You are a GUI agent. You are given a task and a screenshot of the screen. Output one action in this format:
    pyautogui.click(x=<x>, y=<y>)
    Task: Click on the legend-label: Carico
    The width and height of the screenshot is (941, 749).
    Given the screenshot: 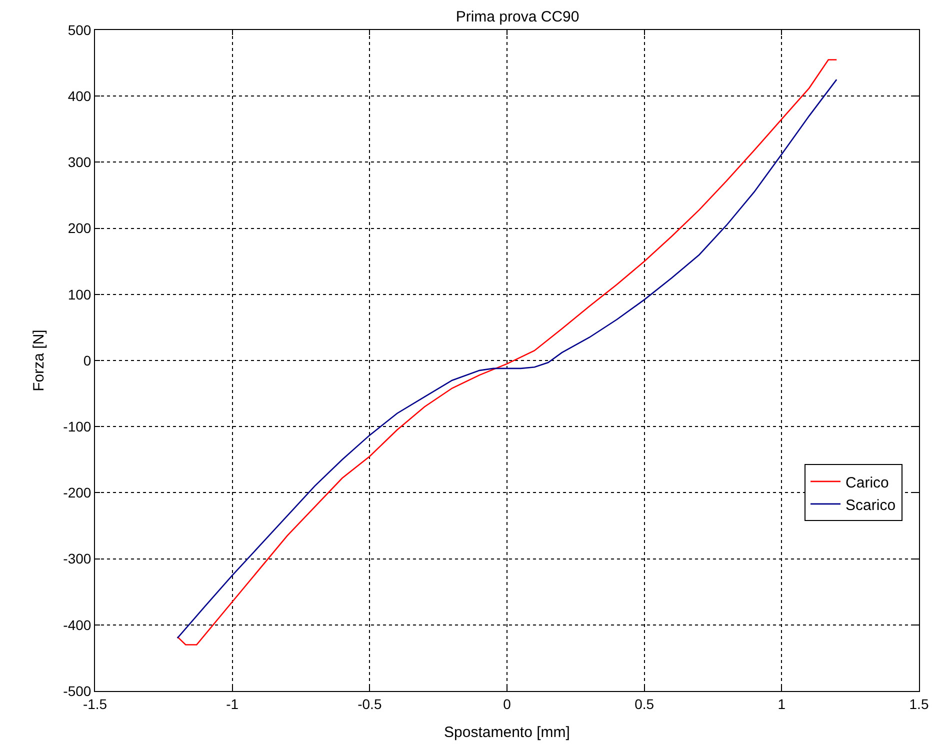 What is the action you would take?
    pyautogui.click(x=867, y=483)
    